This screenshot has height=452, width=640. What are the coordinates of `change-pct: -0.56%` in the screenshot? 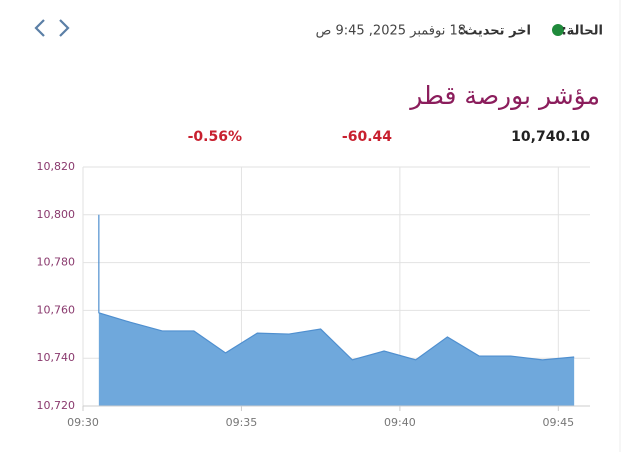 It's located at (215, 137).